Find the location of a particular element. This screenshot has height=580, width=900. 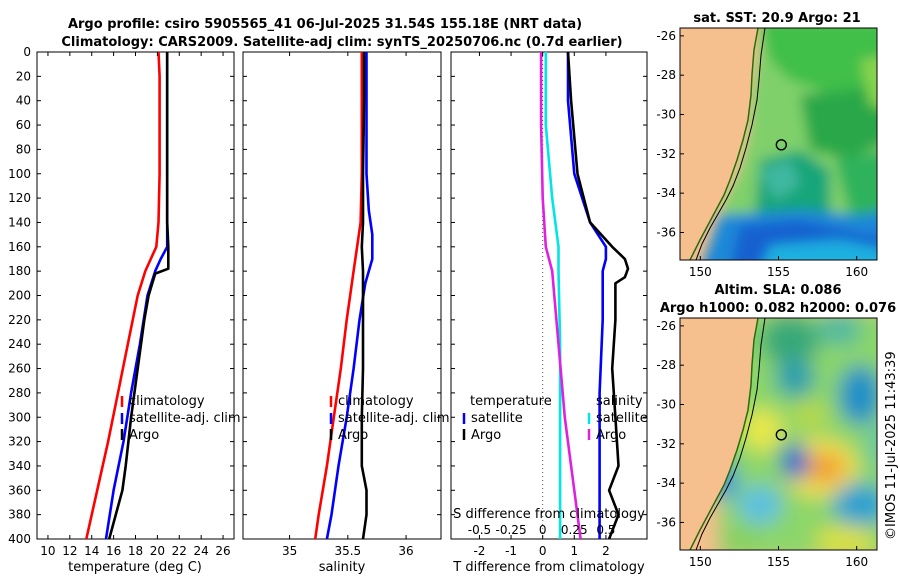

legend-temperature-title: temperature is located at coordinates (511, 401).